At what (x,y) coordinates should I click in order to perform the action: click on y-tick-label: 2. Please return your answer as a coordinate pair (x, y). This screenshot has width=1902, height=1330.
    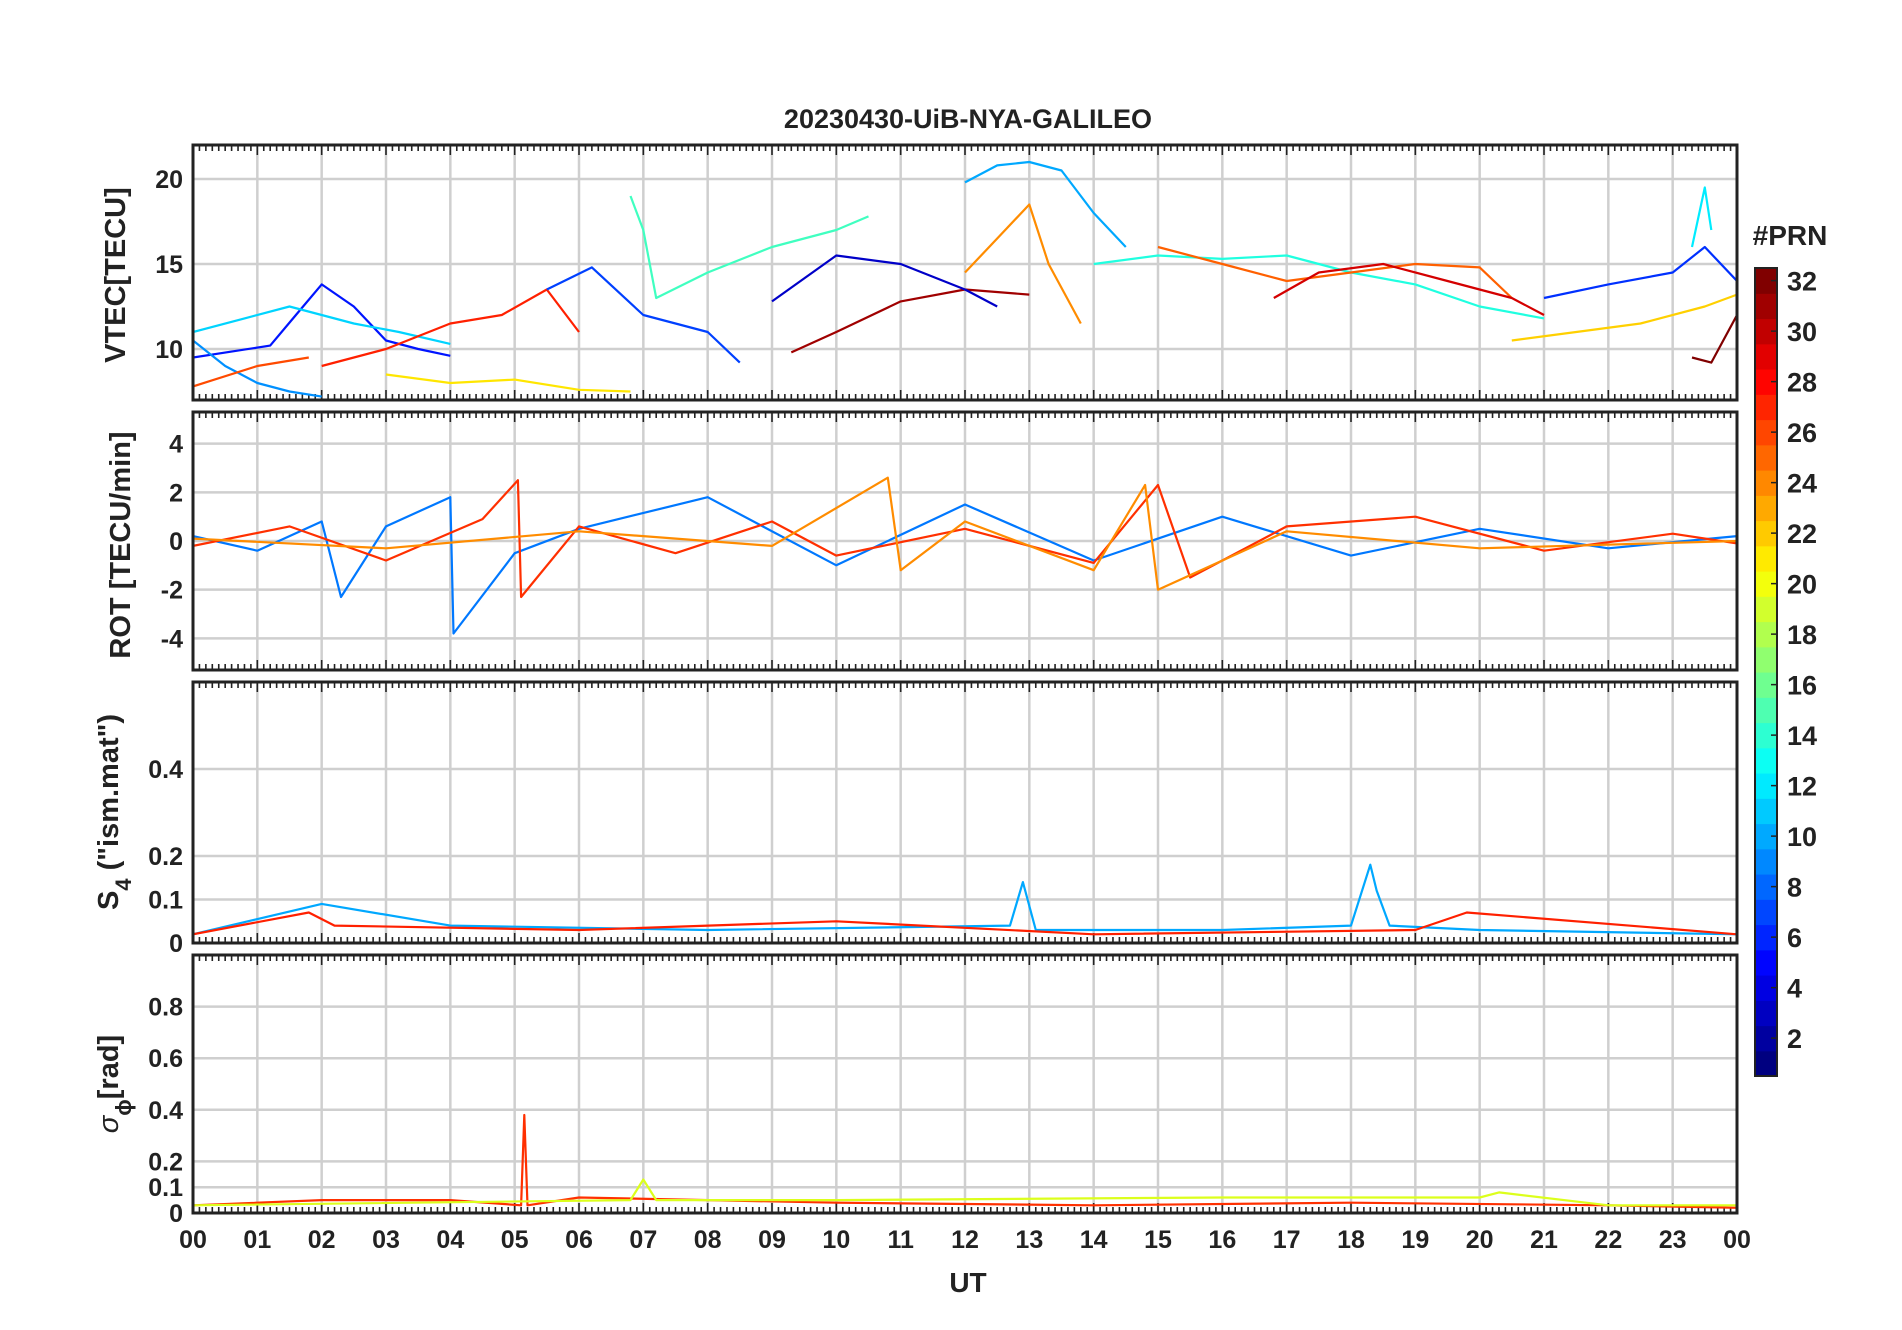
    Looking at the image, I should click on (176, 493).